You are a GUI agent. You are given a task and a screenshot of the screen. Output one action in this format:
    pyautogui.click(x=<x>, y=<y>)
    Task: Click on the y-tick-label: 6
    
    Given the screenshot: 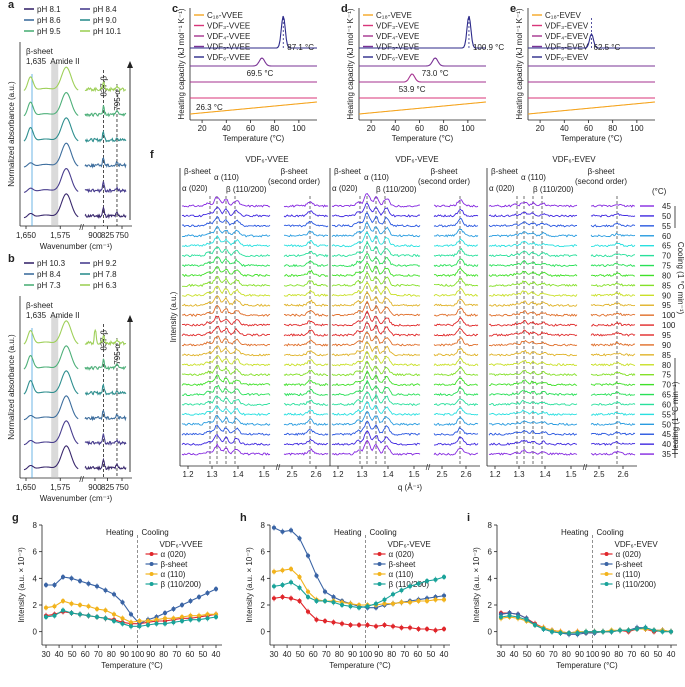 What is the action you would take?
    pyautogui.click(x=490, y=552)
    